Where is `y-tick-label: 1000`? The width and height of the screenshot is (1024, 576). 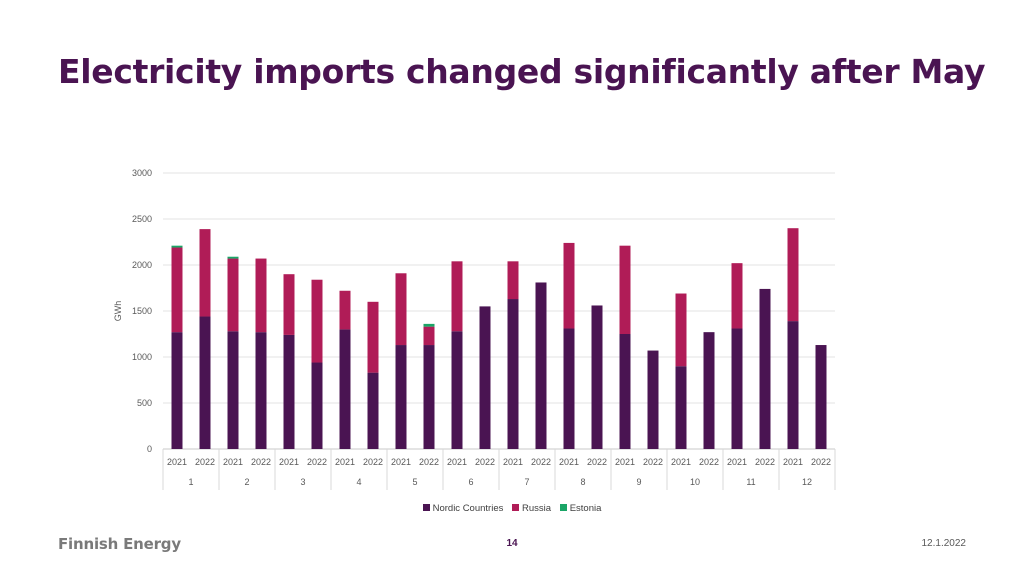 y-tick-label: 1000 is located at coordinates (142, 357).